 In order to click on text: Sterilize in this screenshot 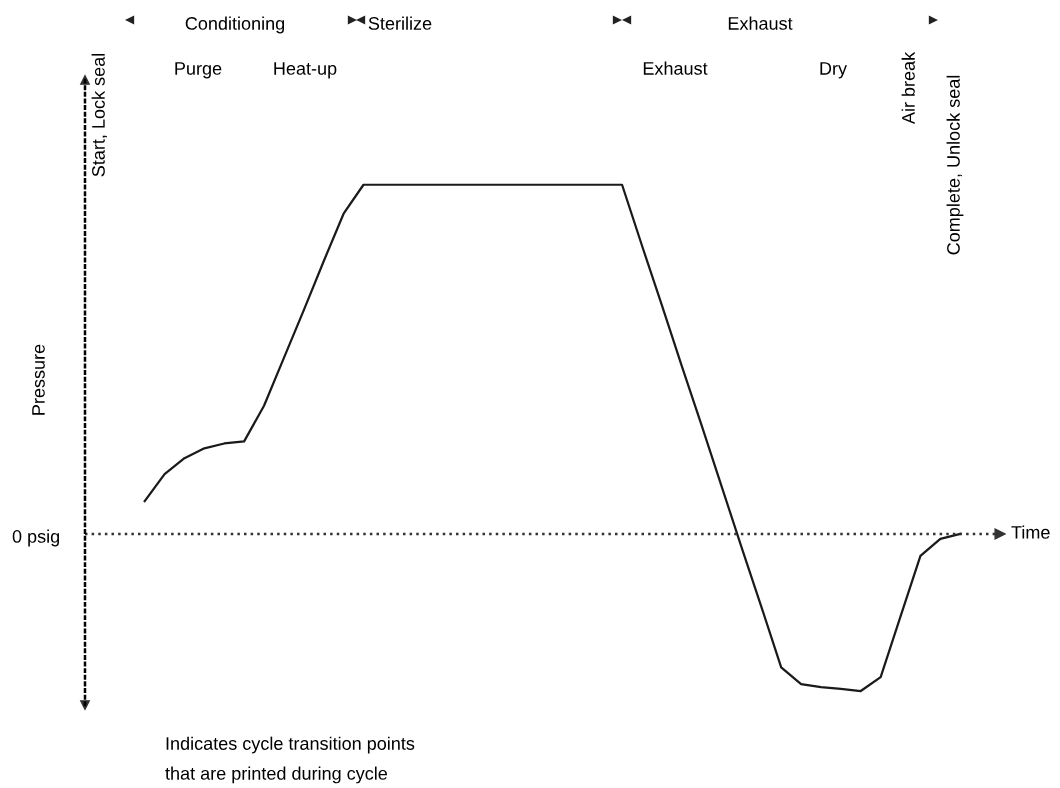, I will do `click(400, 23)`.